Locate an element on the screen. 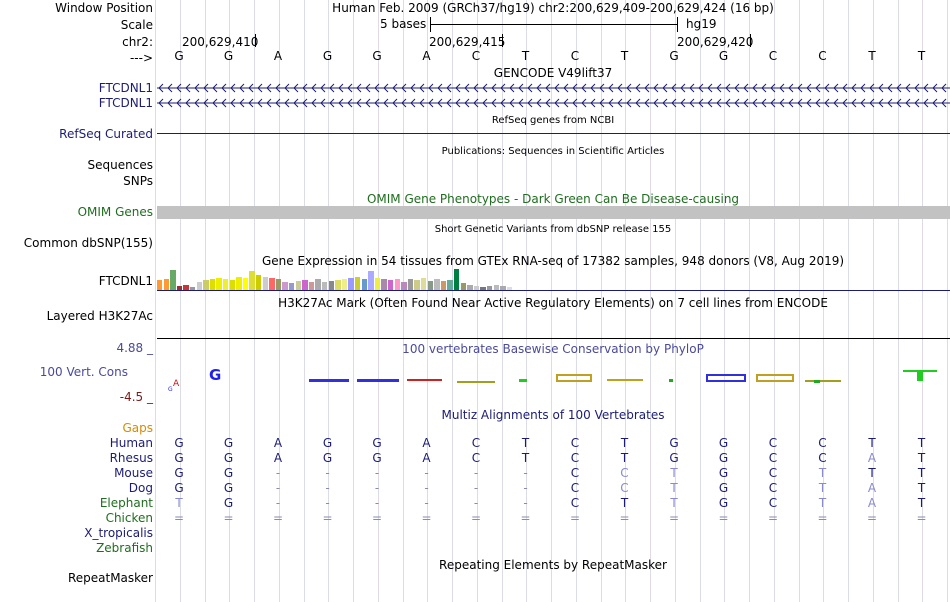 This screenshot has height=602, width=950. phylop-logo: A G G is located at coordinates (553, 376).